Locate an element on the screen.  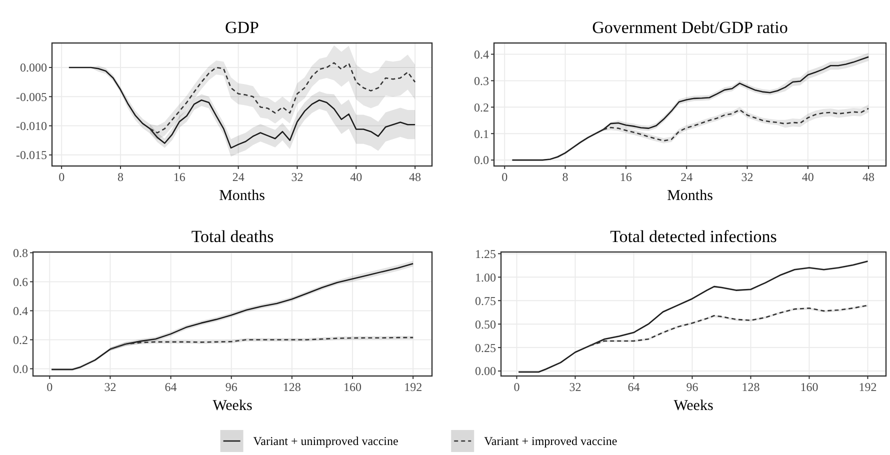
y-tick-label: 0.3 is located at coordinates (481, 81).